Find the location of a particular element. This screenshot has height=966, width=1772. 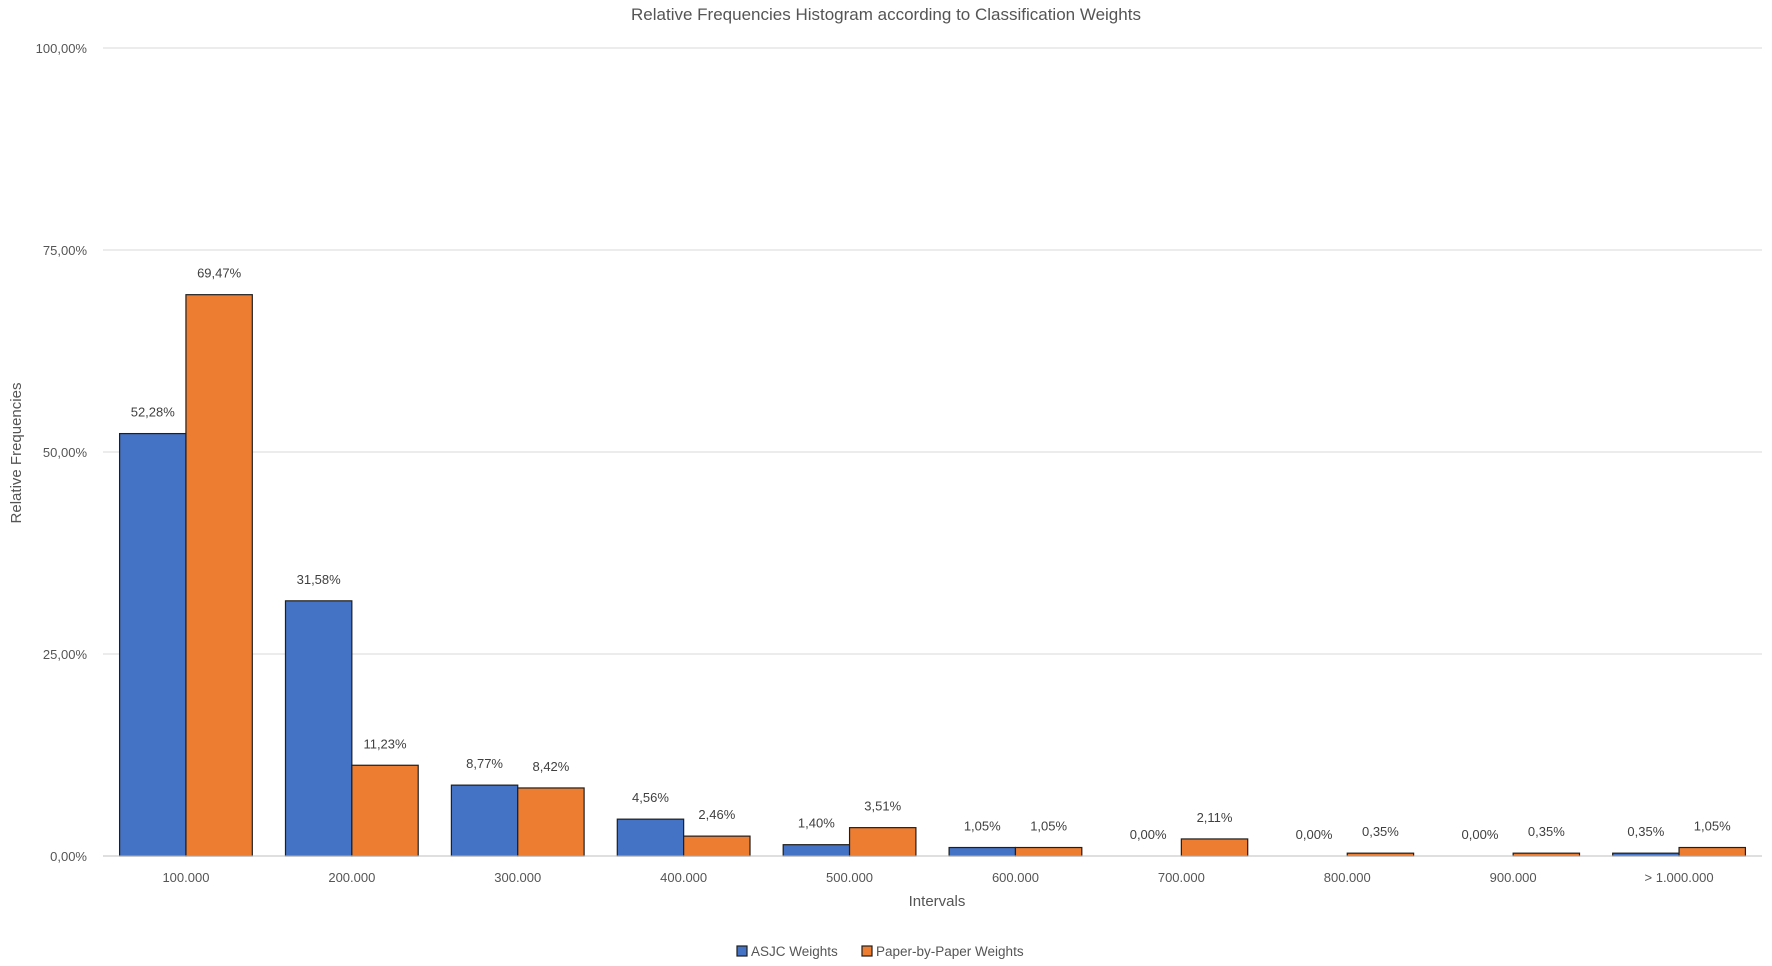

x-axis-label: Intervals is located at coordinates (937, 901).